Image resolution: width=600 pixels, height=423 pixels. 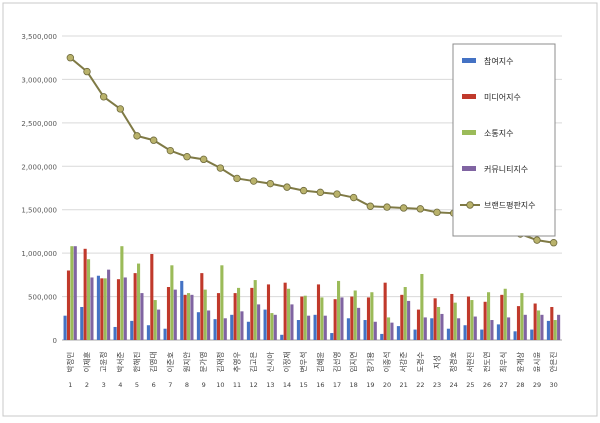 What do you see at coordinates (487, 362) in the screenshot?
I see `x-tick-label: 전도연` at bounding box center [487, 362].